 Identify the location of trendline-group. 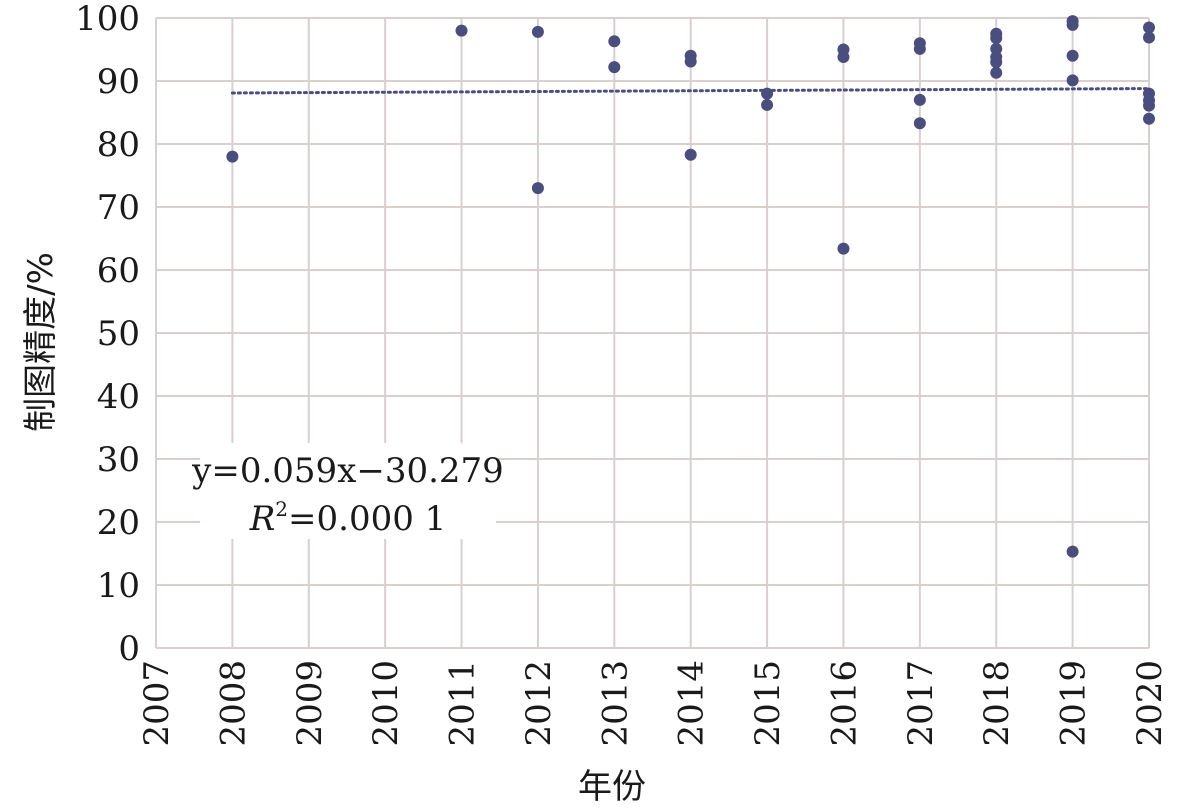
(690, 91).